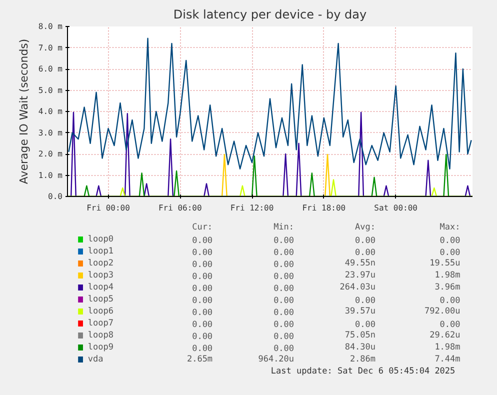  I want to click on legend-label: loop7, so click(101, 323).